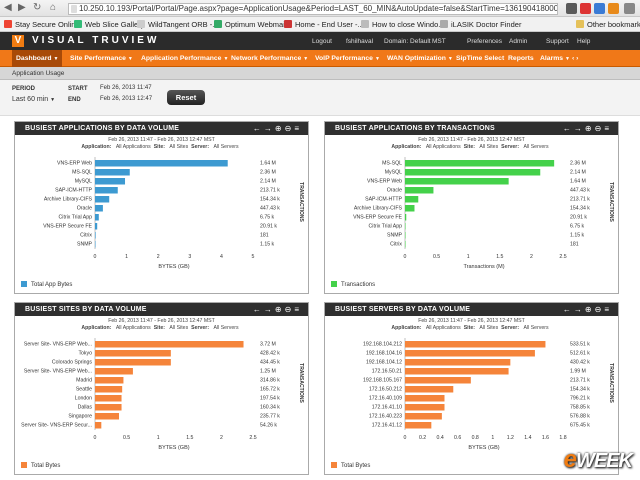  Describe the element at coordinates (471, 128) in the screenshot. I see `panel-title: BUSIEST APPLICATIONS BY TRANSACTIONS` at that location.